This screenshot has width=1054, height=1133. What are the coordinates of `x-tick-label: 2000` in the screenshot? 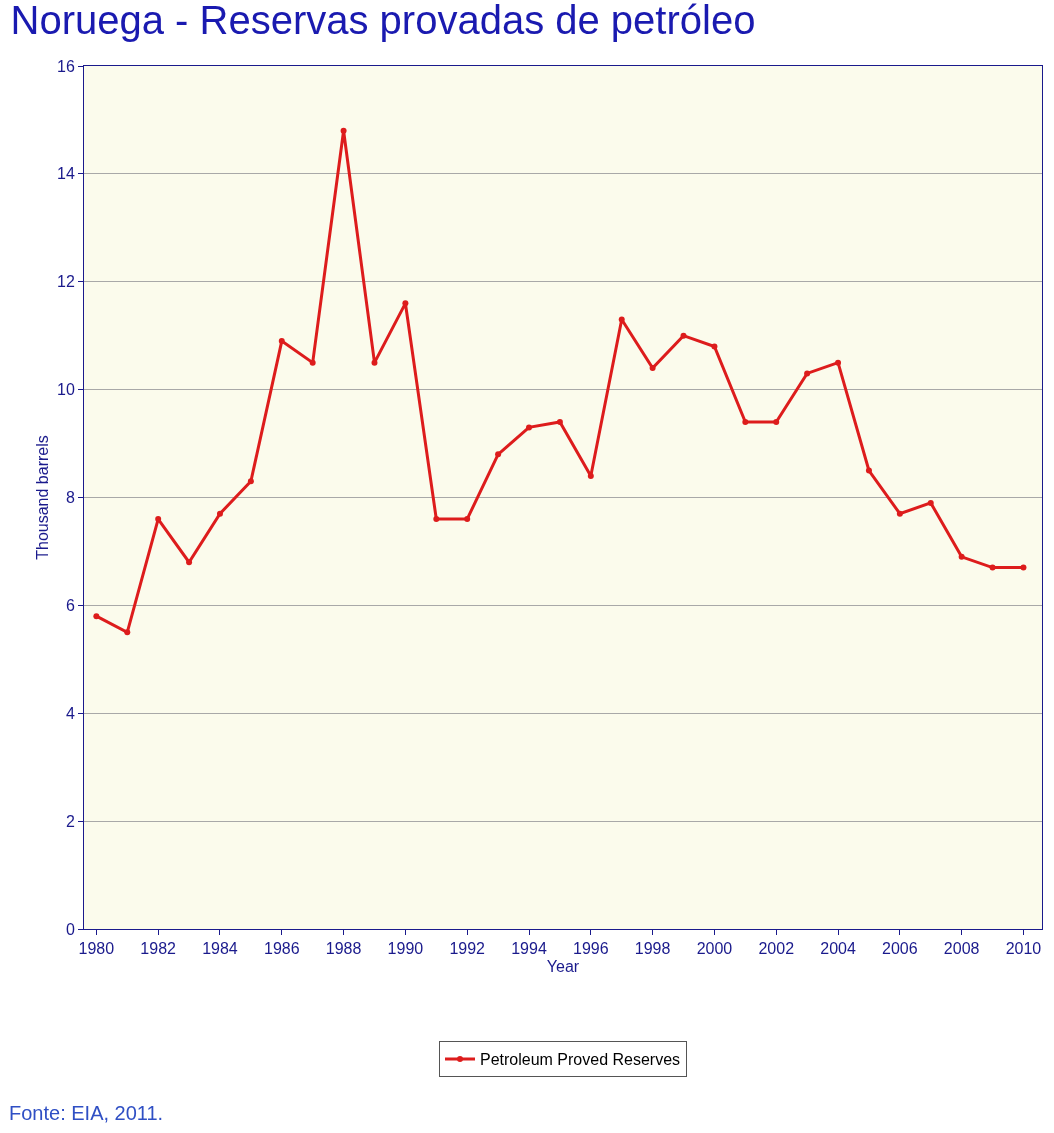 It's located at (714, 949).